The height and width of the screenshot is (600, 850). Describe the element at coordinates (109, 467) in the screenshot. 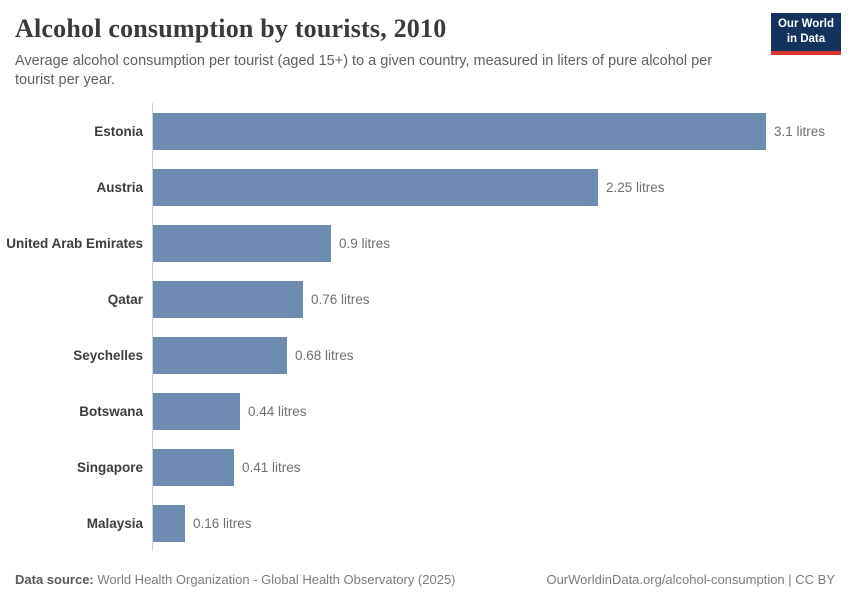

I see `country-label: Singapore` at that location.